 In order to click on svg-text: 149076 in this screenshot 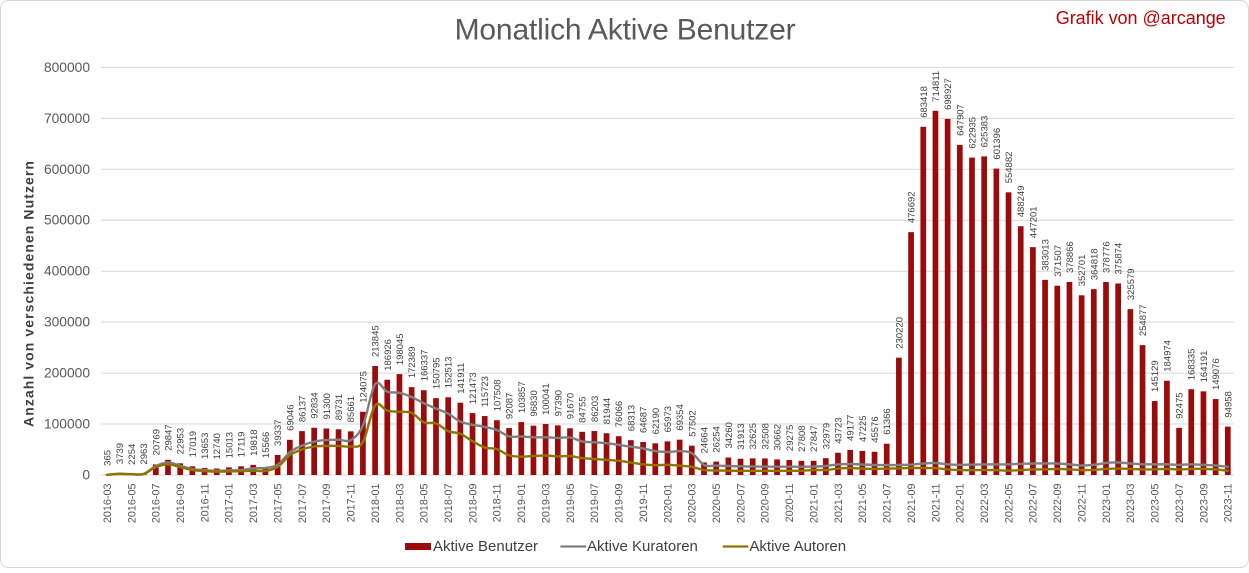, I will do `click(1216, 374)`.